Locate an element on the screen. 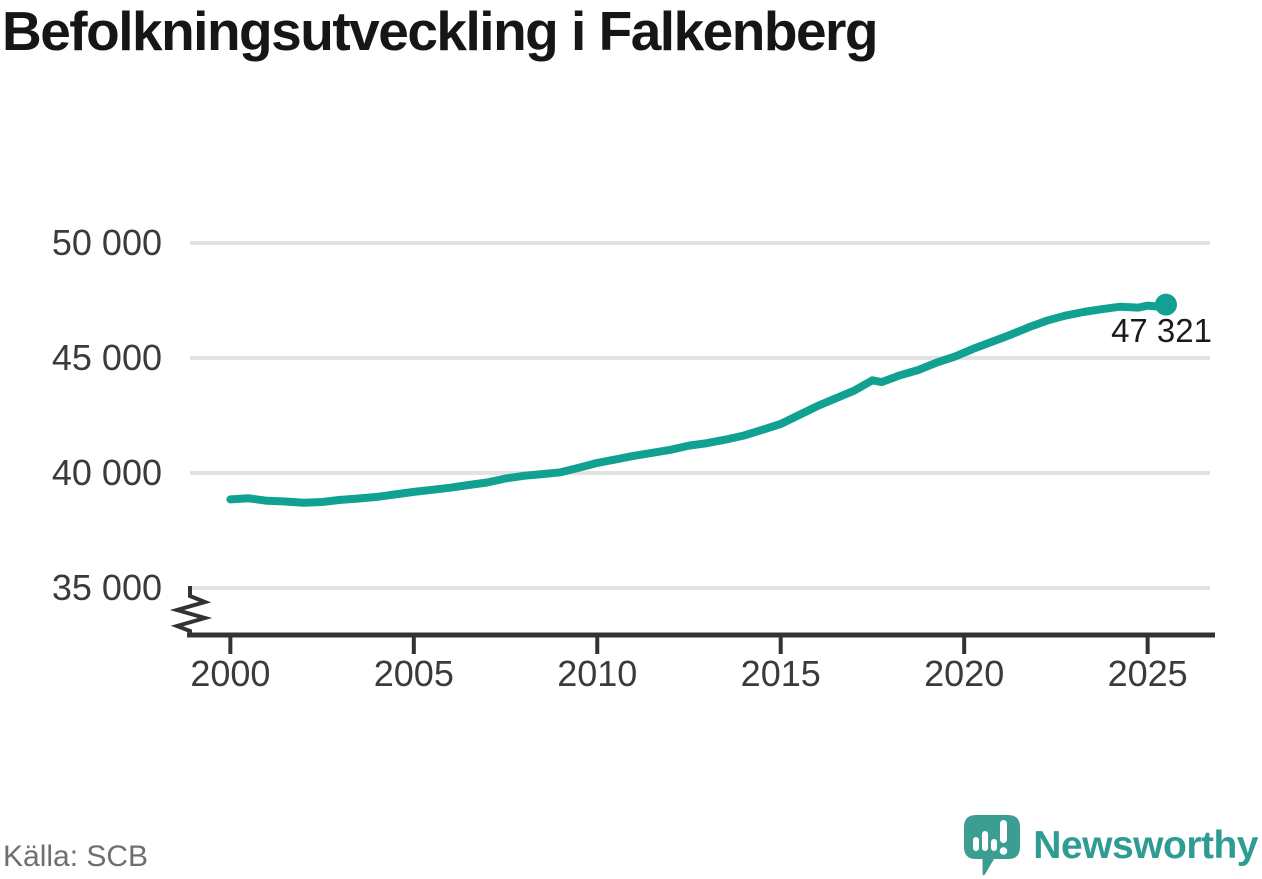 This screenshot has width=1262, height=879. newsworthy-logo-icon is located at coordinates (992, 845).